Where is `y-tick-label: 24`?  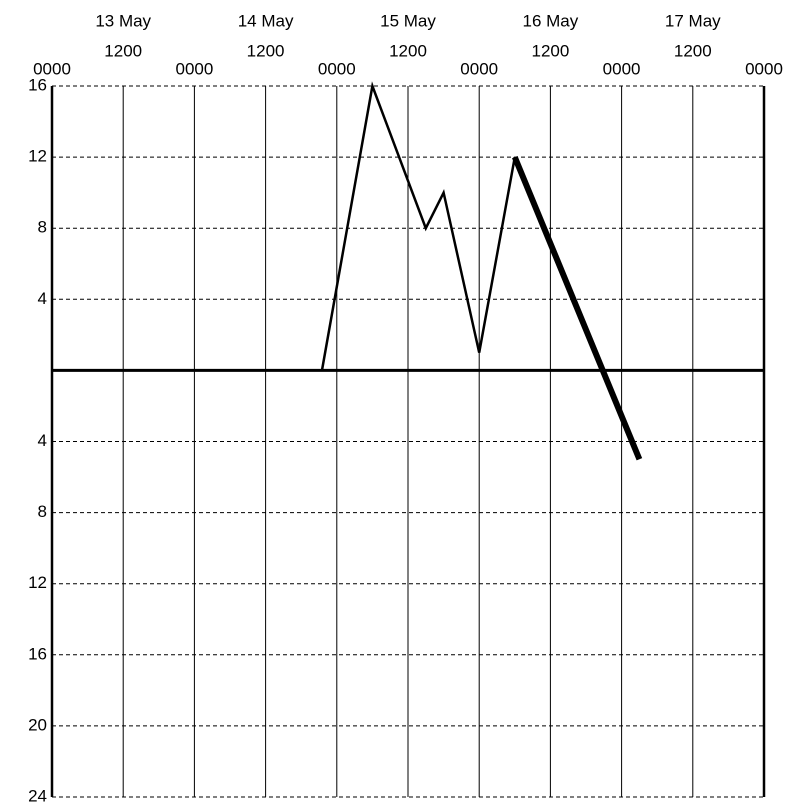
y-tick-label: 24 is located at coordinates (37, 795).